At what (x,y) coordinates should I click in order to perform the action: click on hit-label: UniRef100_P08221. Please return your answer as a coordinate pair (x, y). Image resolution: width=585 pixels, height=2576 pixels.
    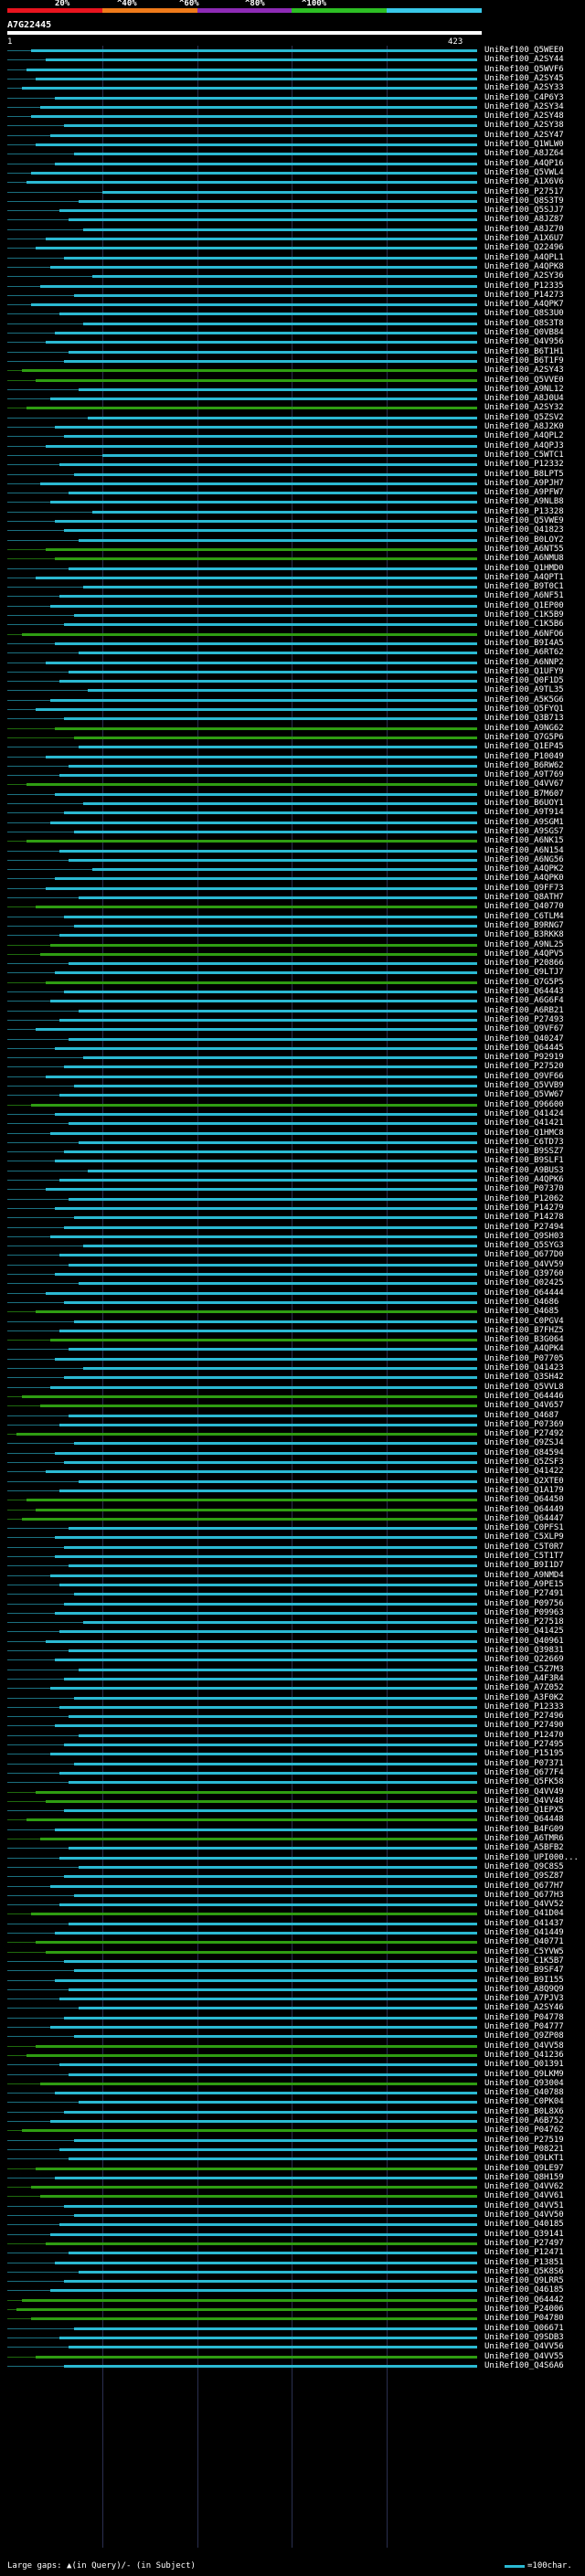
    Looking at the image, I should click on (524, 2149).